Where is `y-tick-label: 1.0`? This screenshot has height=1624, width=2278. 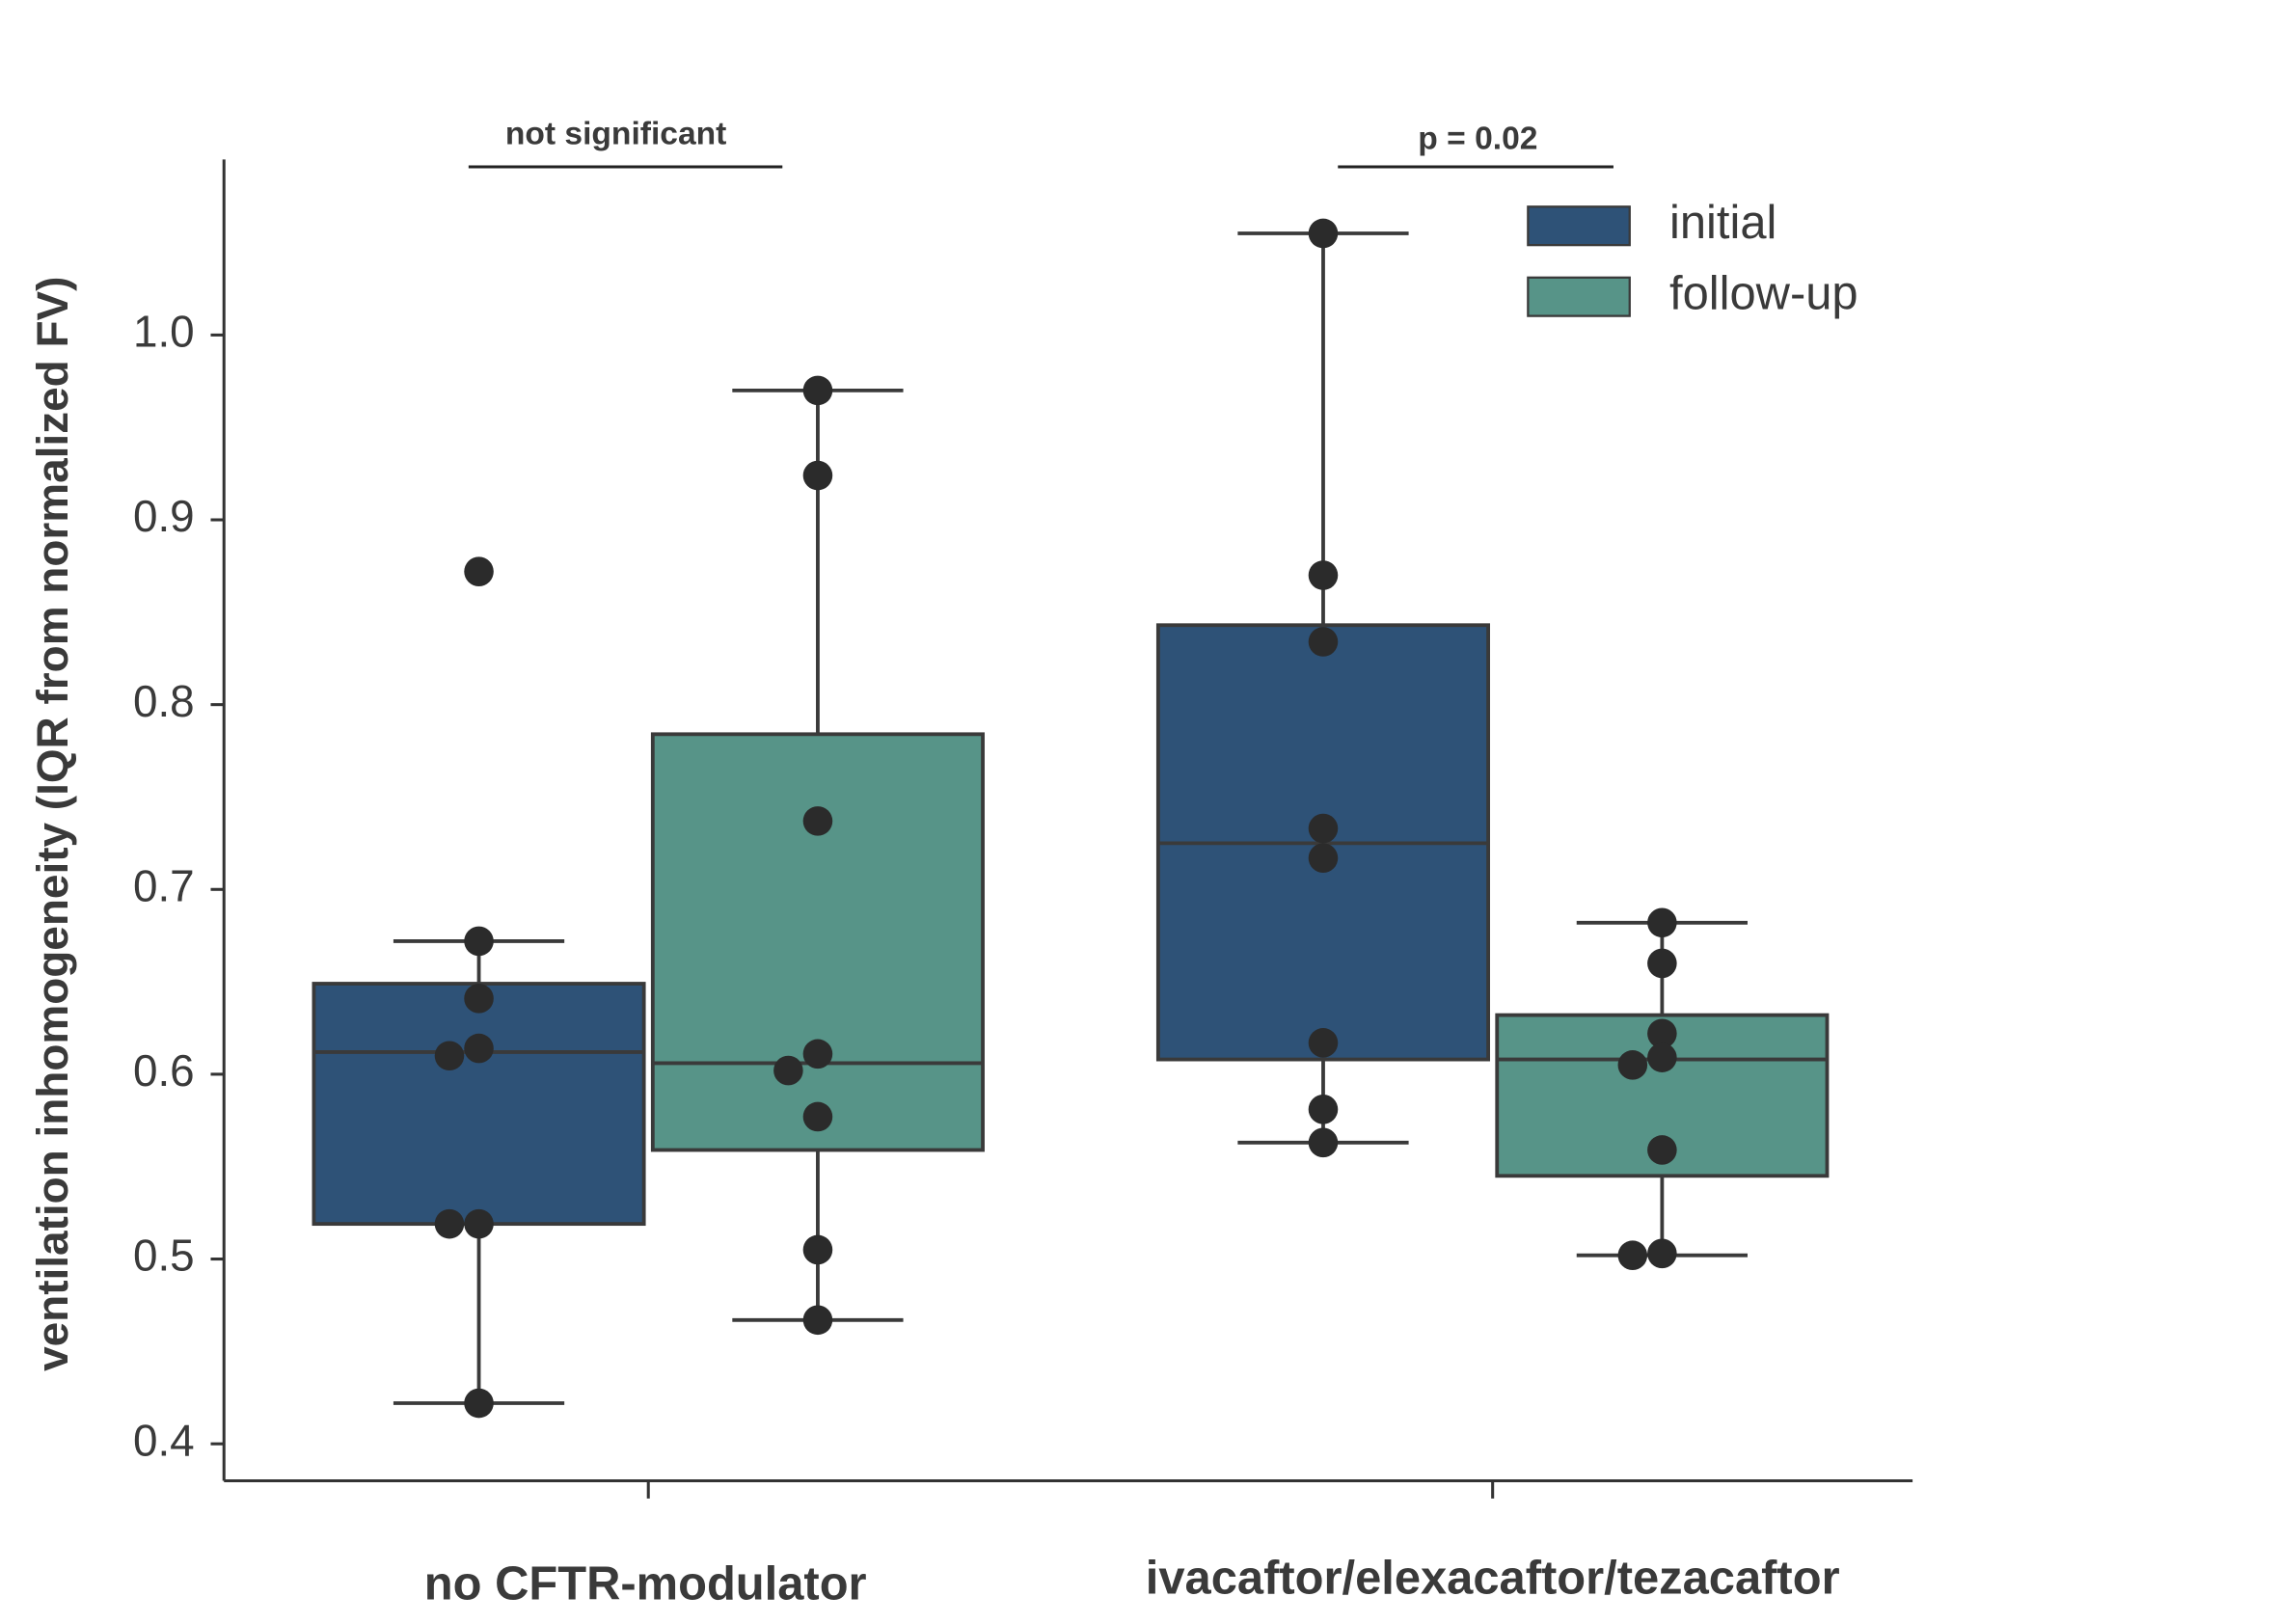
y-tick-label: 1.0 is located at coordinates (164, 331).